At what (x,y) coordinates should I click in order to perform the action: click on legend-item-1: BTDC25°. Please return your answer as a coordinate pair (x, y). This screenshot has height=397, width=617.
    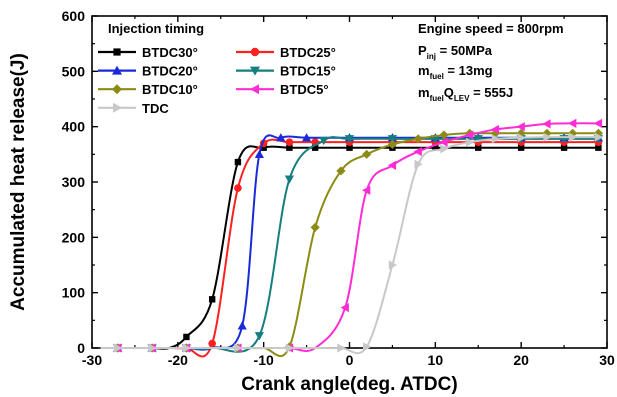
    Looking at the image, I should click on (286, 52).